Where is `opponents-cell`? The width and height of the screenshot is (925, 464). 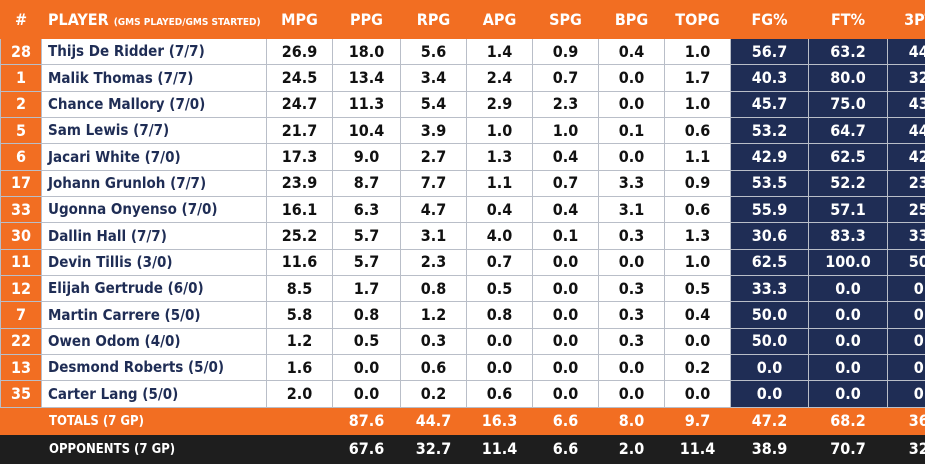
opponents-cell is located at coordinates (299, 449).